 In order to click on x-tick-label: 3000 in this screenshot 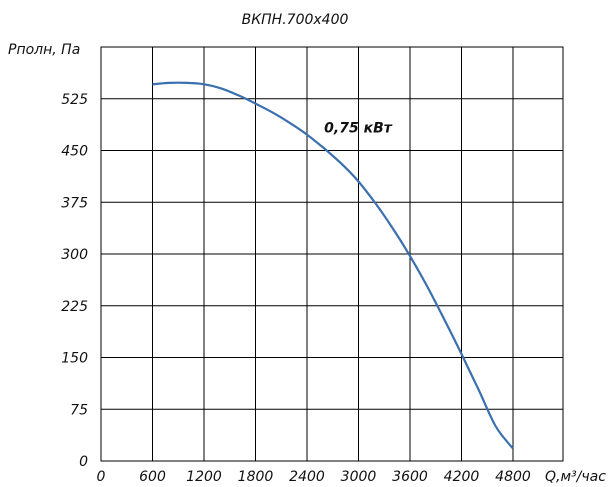, I will do `click(359, 477)`.